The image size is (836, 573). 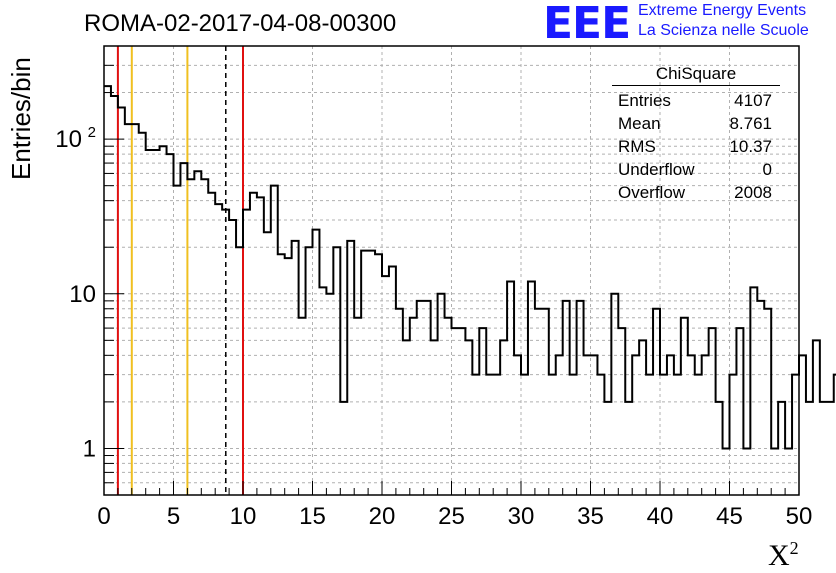 What do you see at coordinates (656, 169) in the screenshot?
I see `stats-label: Underflow` at bounding box center [656, 169].